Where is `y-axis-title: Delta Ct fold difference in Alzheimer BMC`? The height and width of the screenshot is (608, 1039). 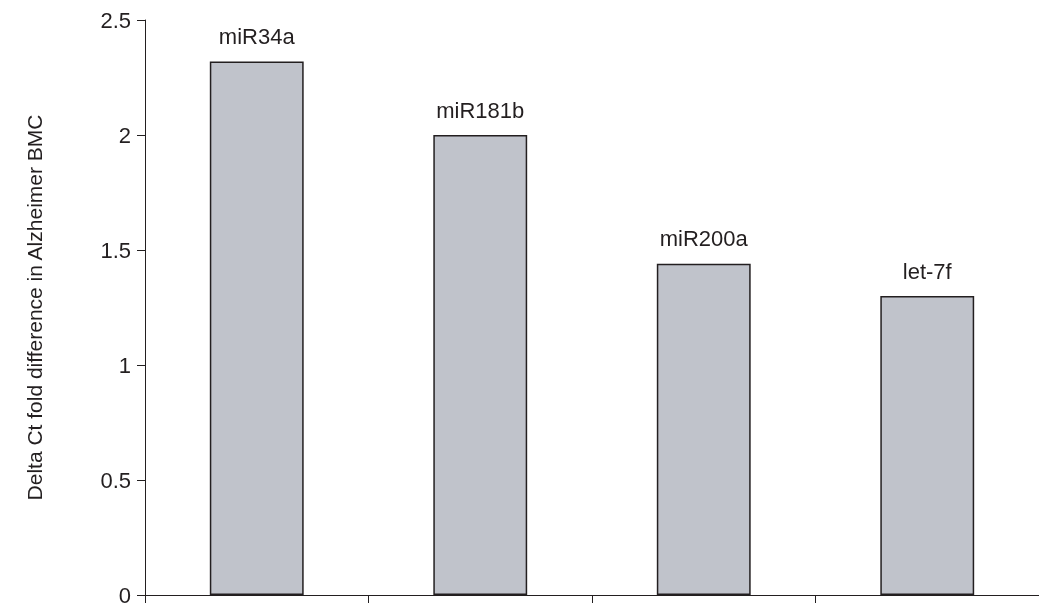
y-axis-title: Delta Ct fold difference in Alzheimer BMC is located at coordinates (34, 307).